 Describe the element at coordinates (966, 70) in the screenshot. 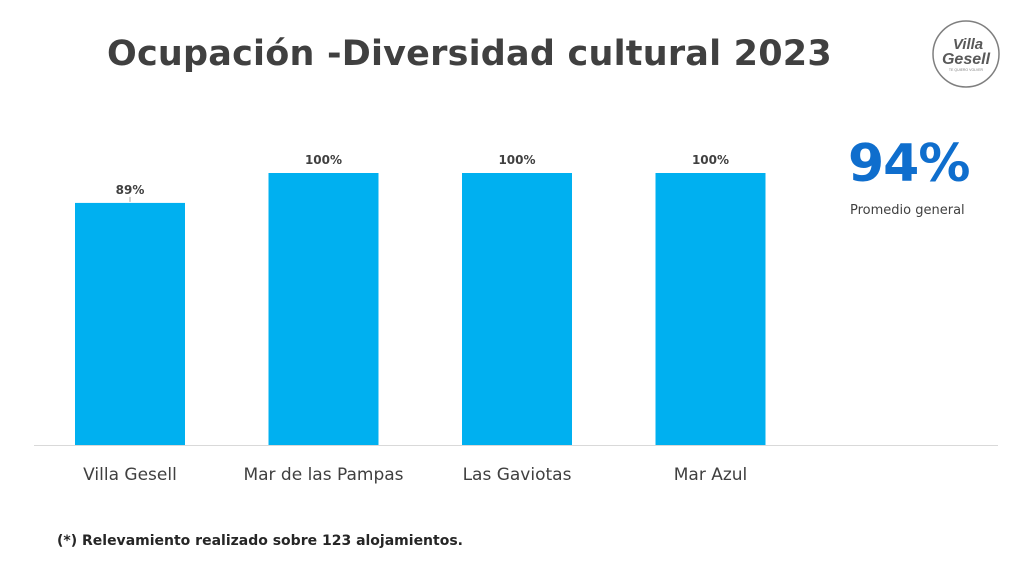

I see `logo-tagline: TE QUIERO VOLVER` at that location.